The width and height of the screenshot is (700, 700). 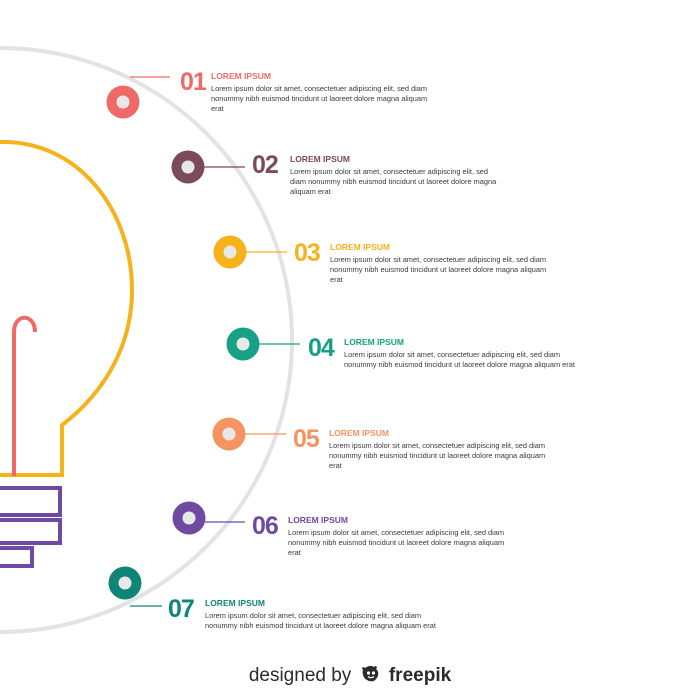 I want to click on footer-credit: designed by freepik, so click(x=350, y=675).